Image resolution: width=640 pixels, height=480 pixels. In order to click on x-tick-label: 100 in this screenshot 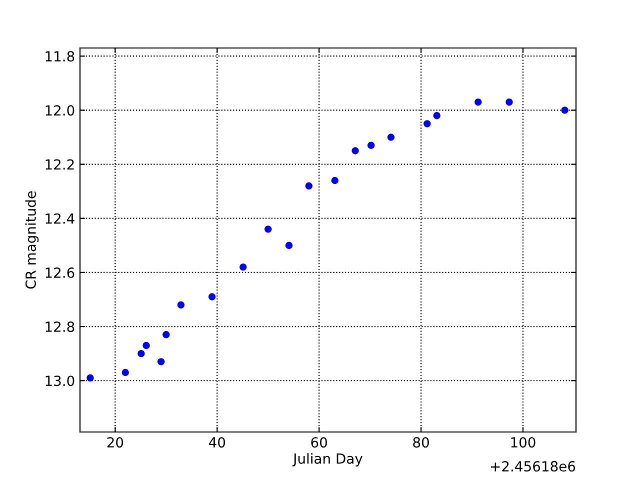, I will do `click(523, 442)`.